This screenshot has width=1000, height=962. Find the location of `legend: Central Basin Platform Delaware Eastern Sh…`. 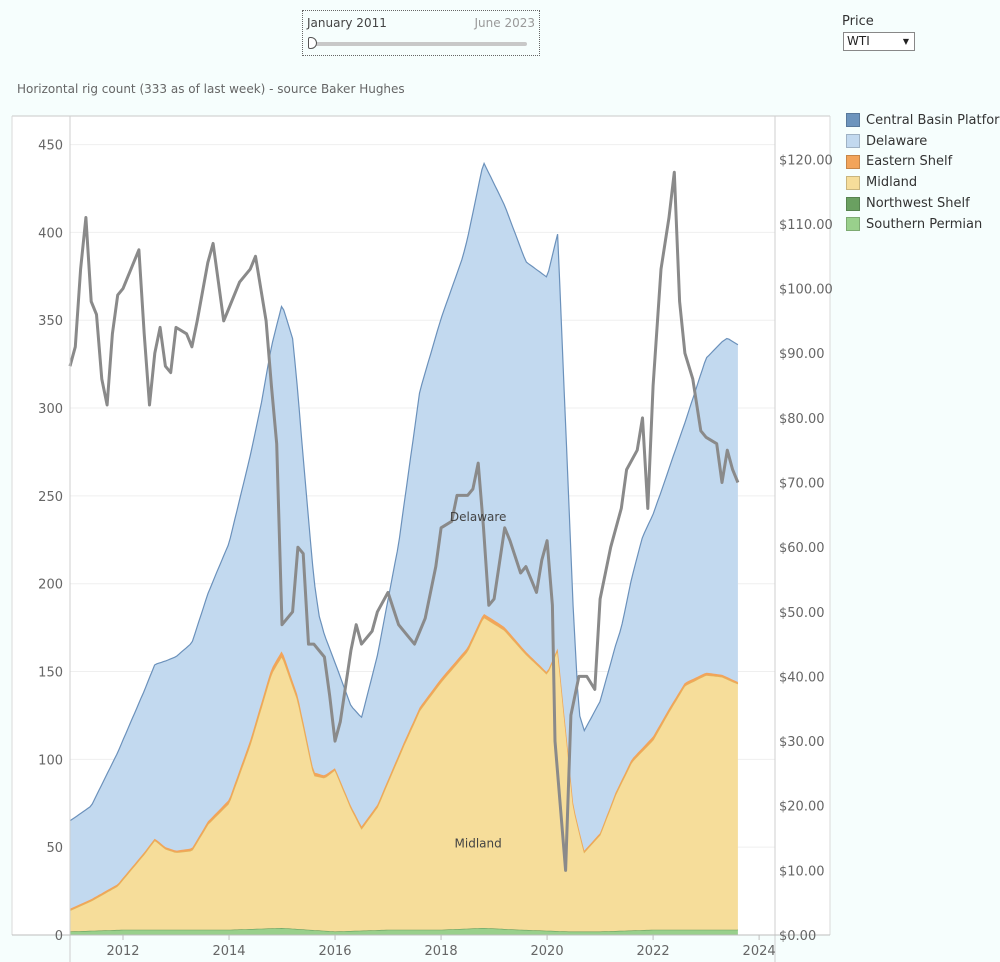

legend: Central Basin Platform Delaware Eastern Sh… is located at coordinates (923, 172).